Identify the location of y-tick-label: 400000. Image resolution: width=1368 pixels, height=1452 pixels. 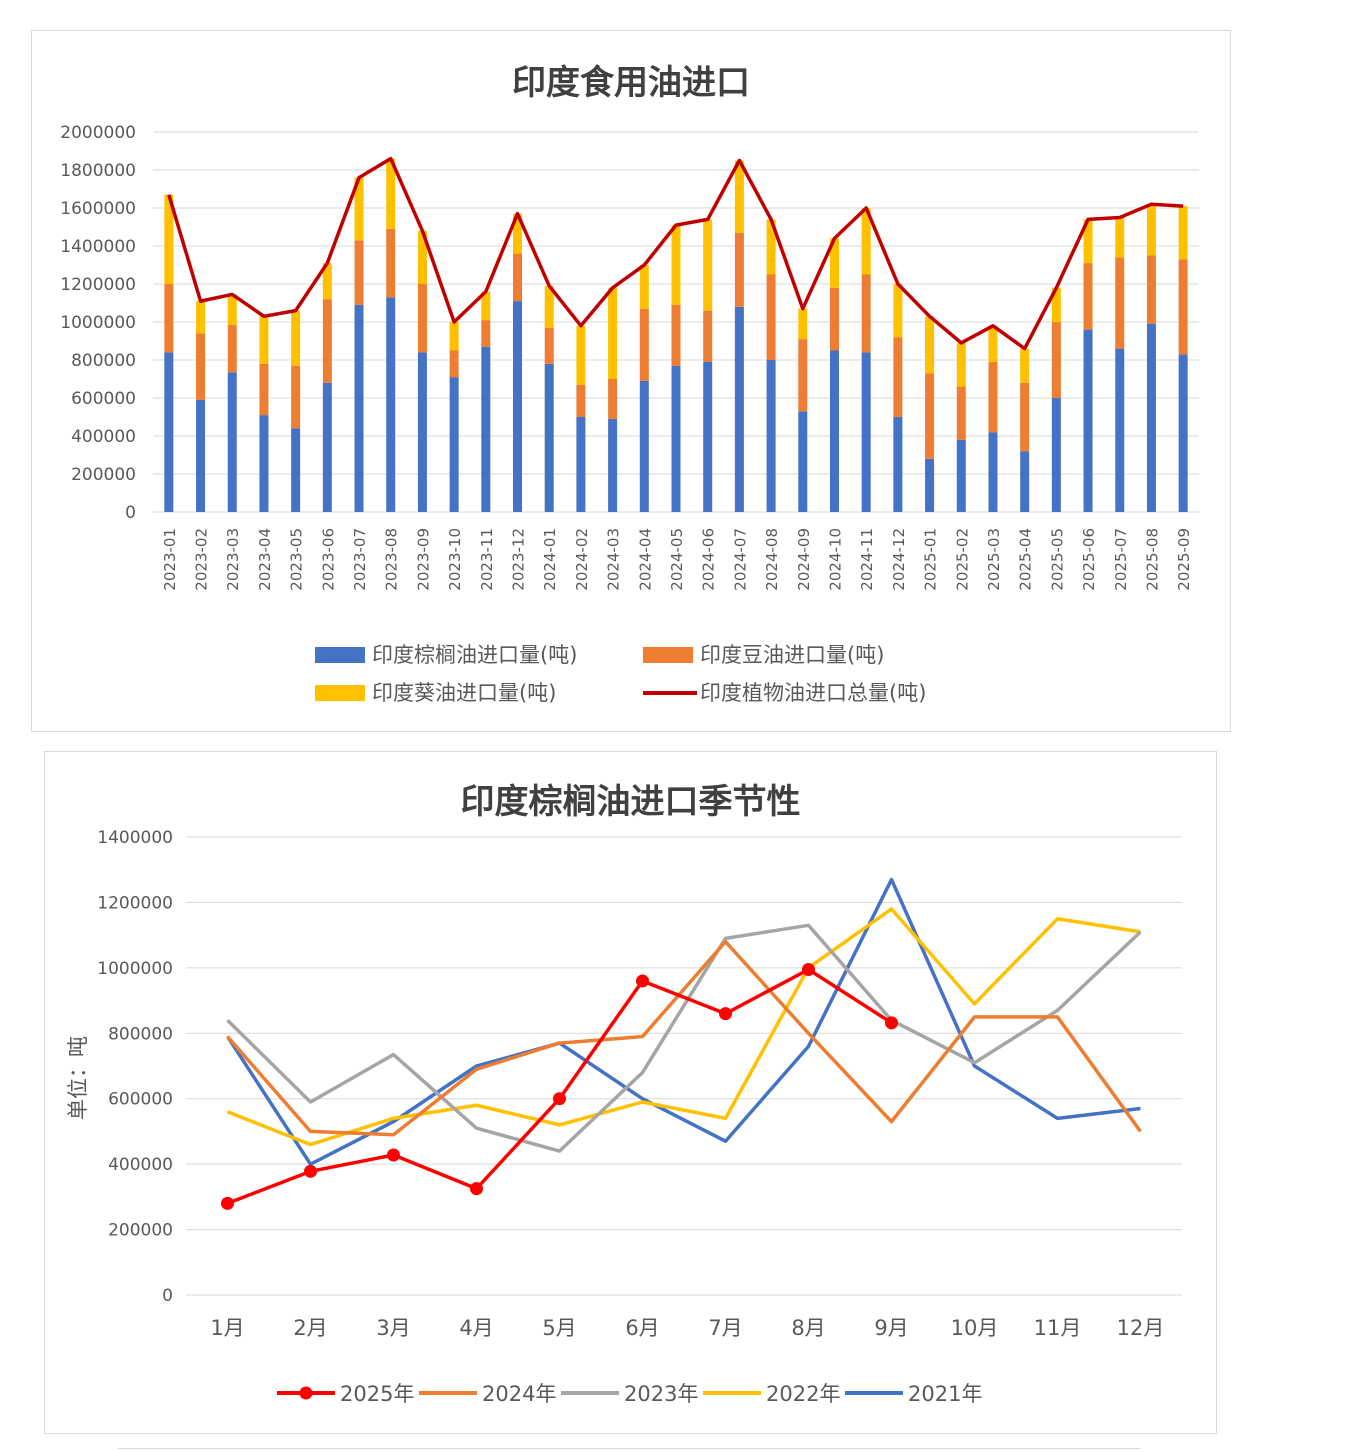
(140, 1165).